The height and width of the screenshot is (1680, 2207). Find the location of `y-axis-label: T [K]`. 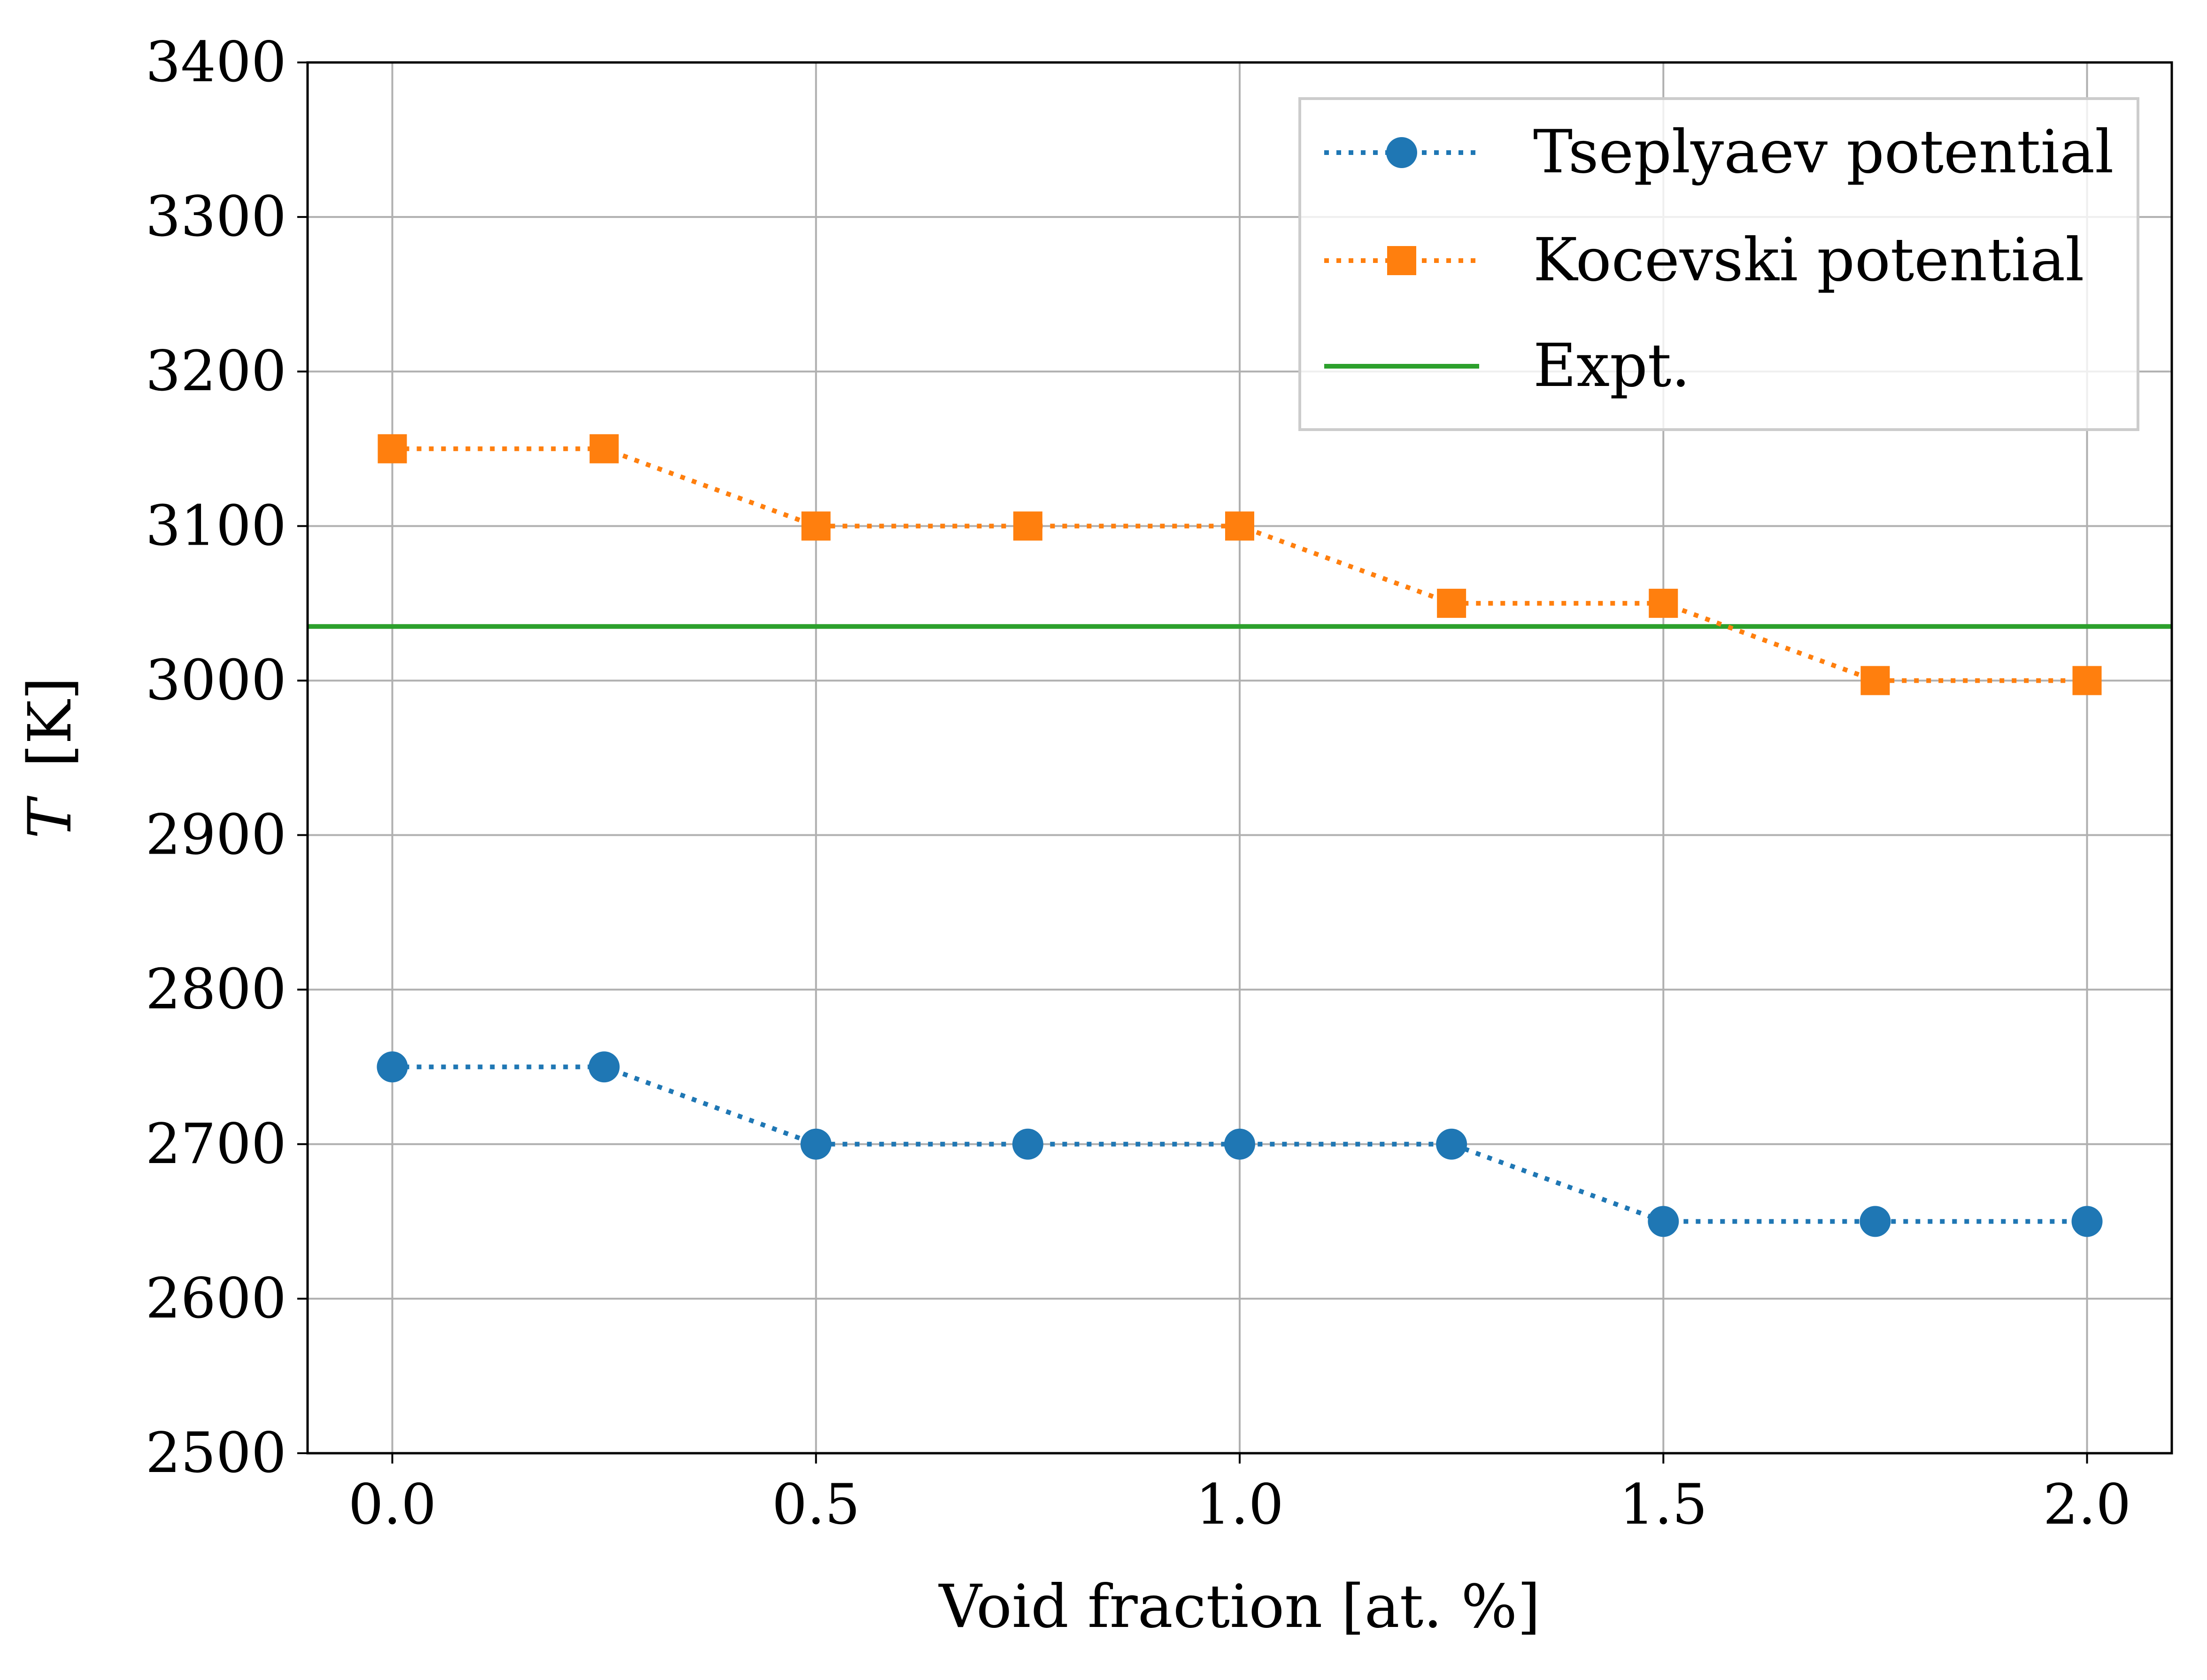

y-axis-label: T [K] is located at coordinates (50, 758).